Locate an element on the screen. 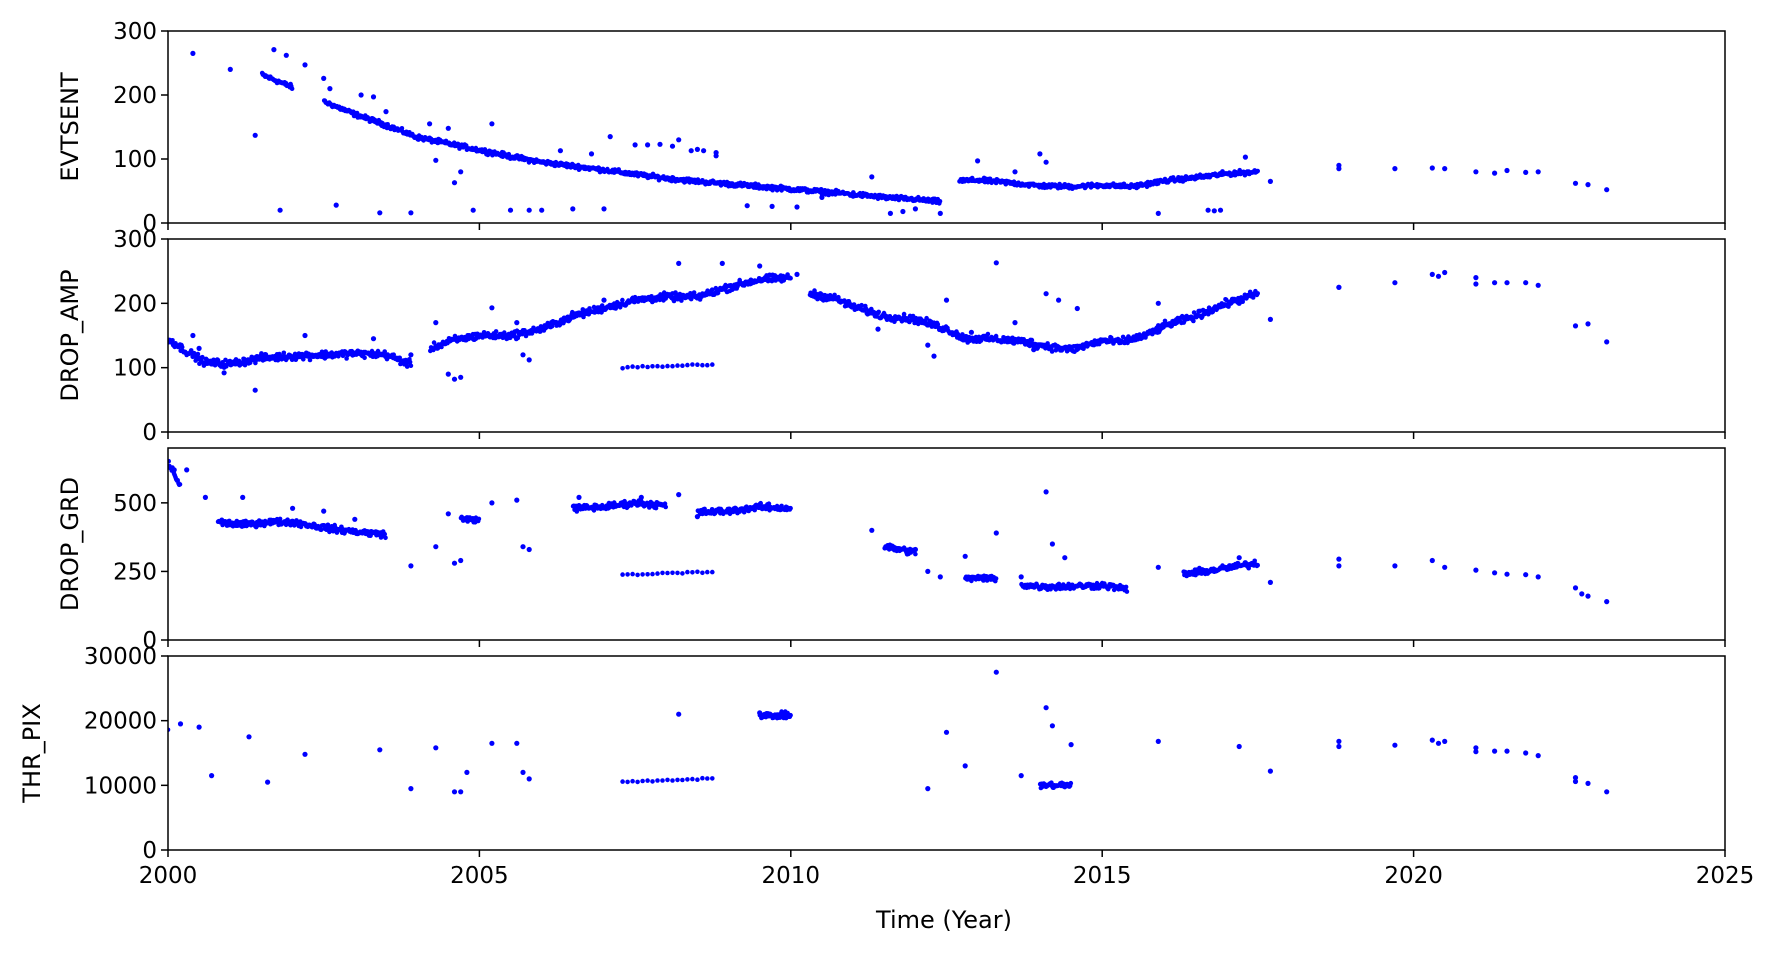  y-tick-label: 30000 is located at coordinates (120, 657).